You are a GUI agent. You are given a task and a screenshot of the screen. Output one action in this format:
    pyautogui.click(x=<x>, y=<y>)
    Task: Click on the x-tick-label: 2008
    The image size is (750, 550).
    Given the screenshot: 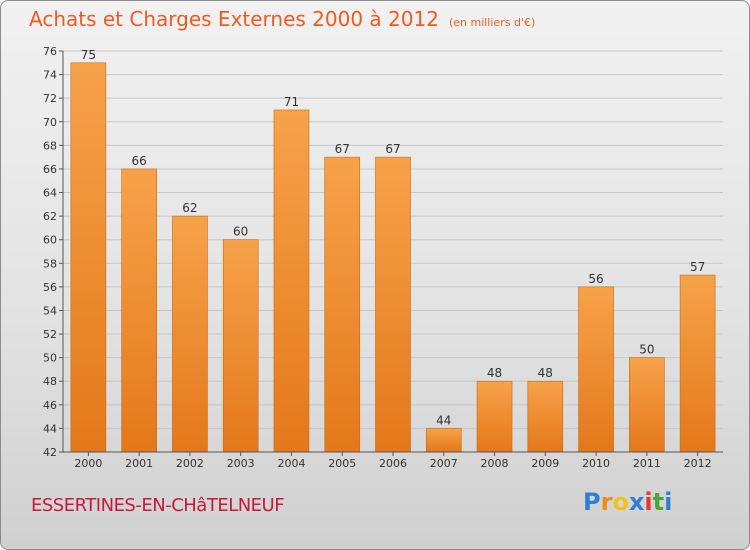 What is the action you would take?
    pyautogui.click(x=495, y=463)
    